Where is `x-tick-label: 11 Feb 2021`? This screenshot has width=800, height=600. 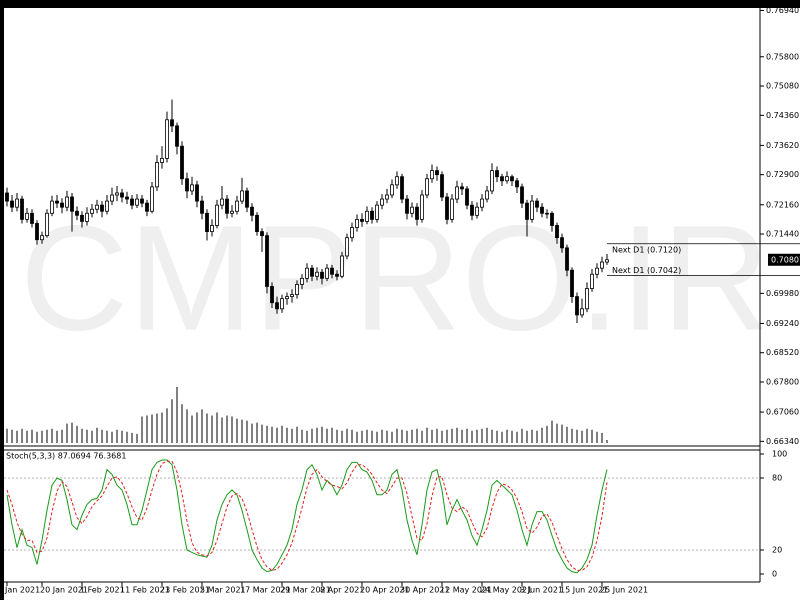
x-tick-label: 11 Feb 2021 is located at coordinates (145, 590).